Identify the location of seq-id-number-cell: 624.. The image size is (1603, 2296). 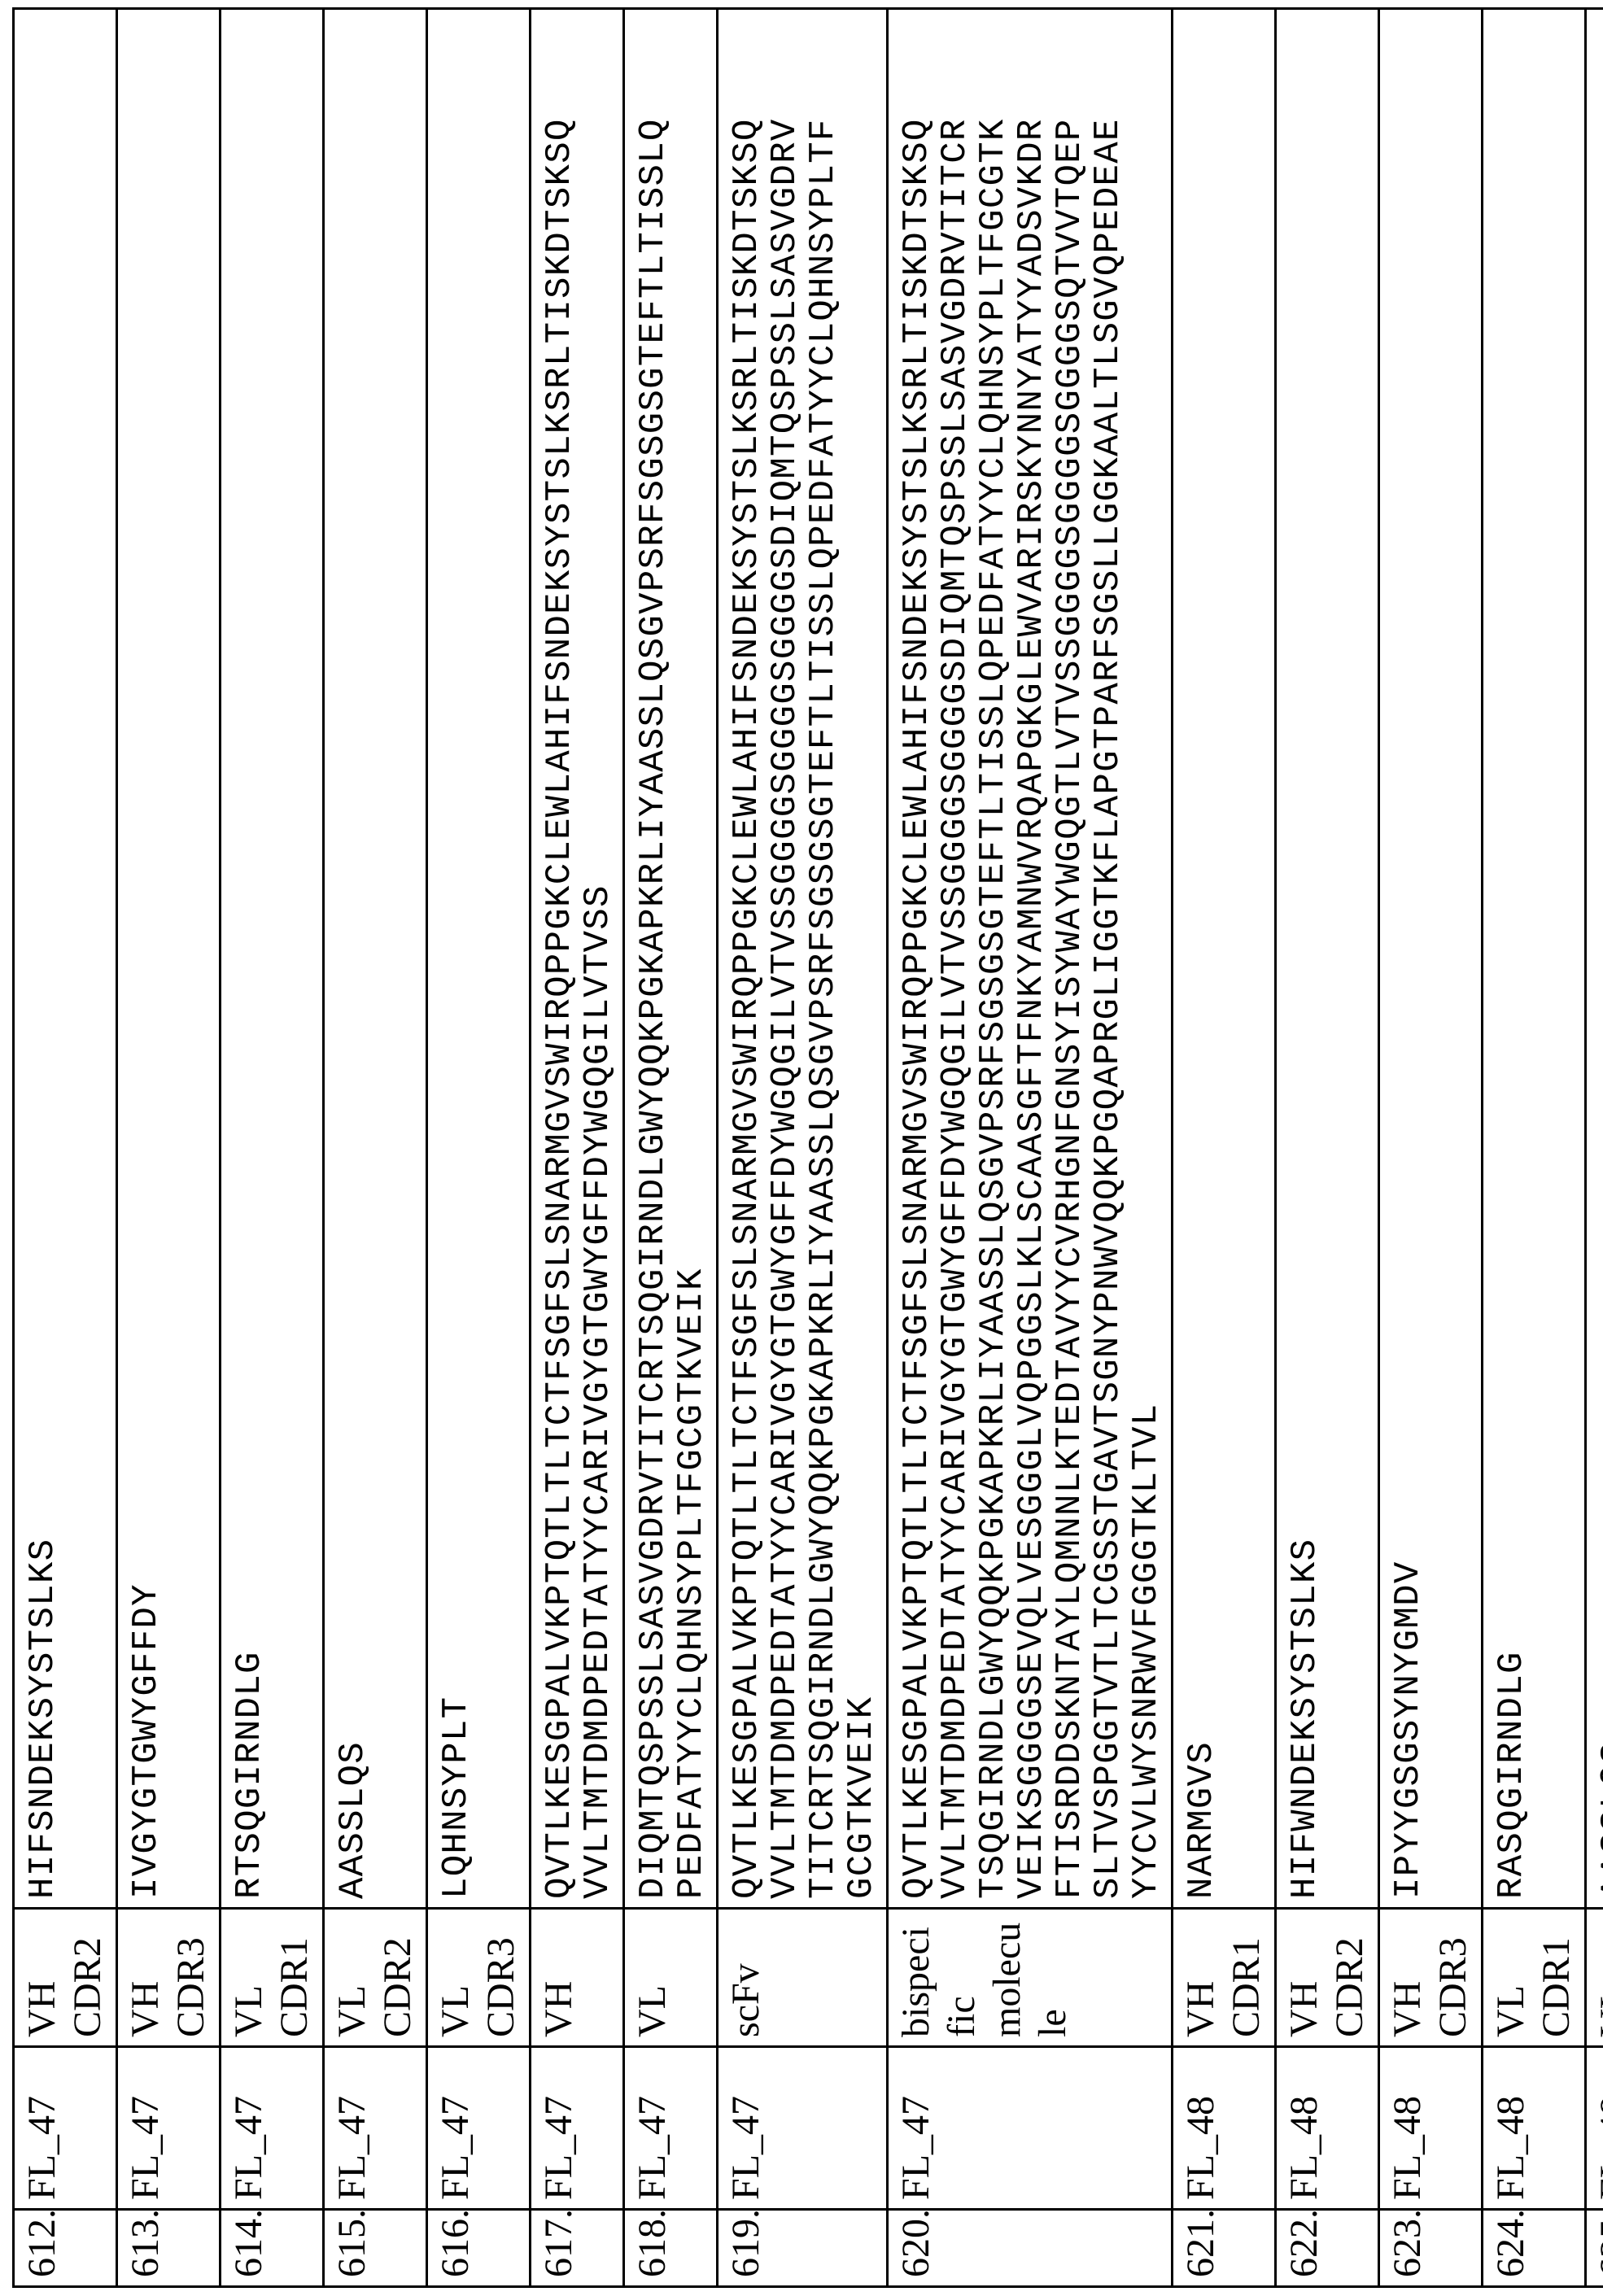
(1535, 2248).